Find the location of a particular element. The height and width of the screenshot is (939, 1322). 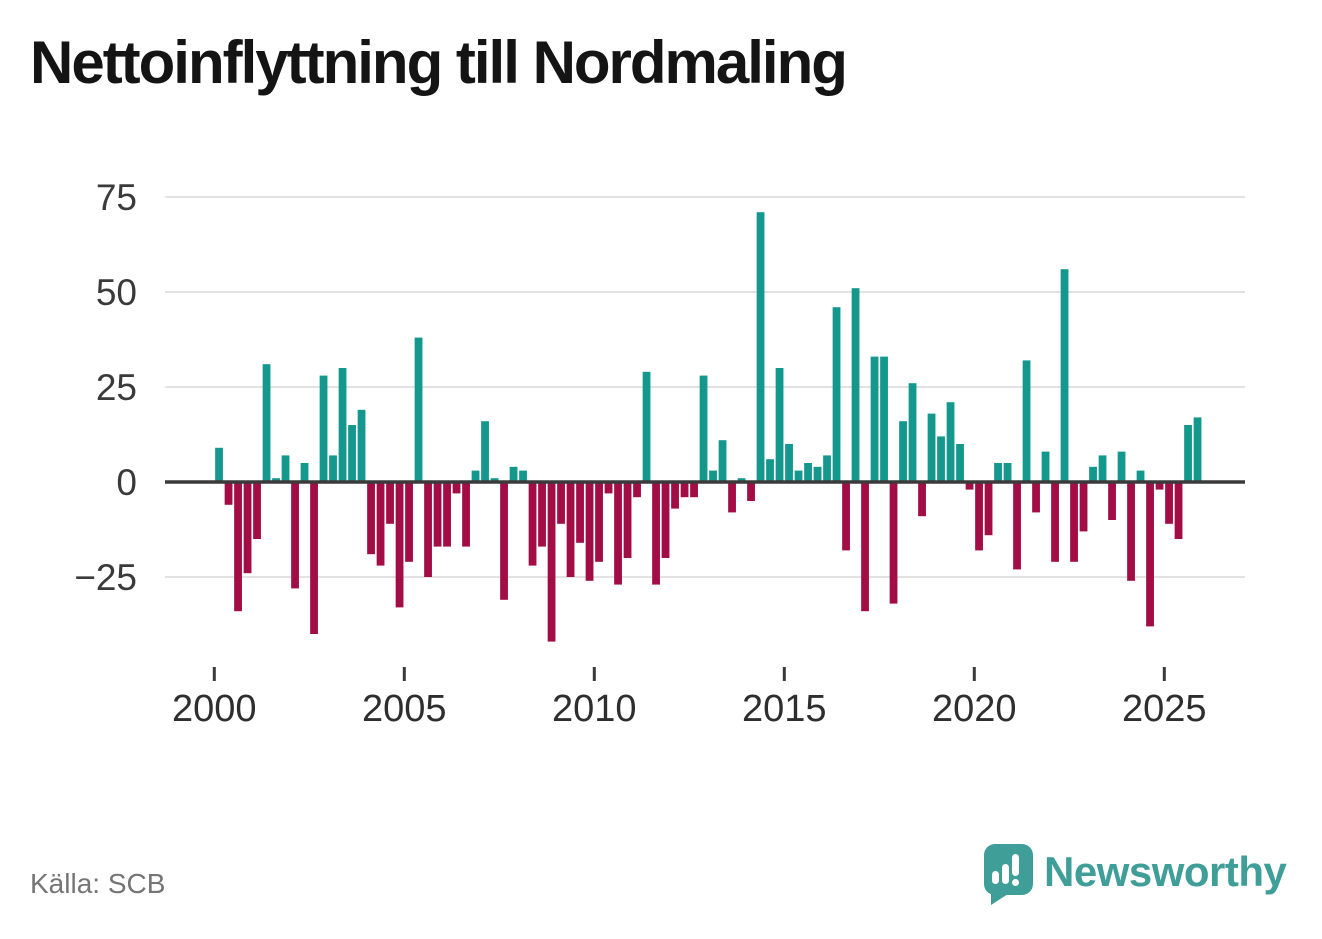

bar-2006Q4 is located at coordinates (475, 476).